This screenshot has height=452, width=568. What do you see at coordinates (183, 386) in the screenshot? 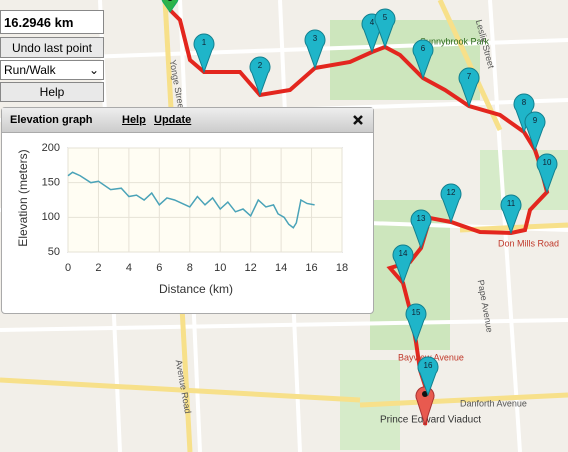
I see `street-label: Avenue Road` at bounding box center [183, 386].